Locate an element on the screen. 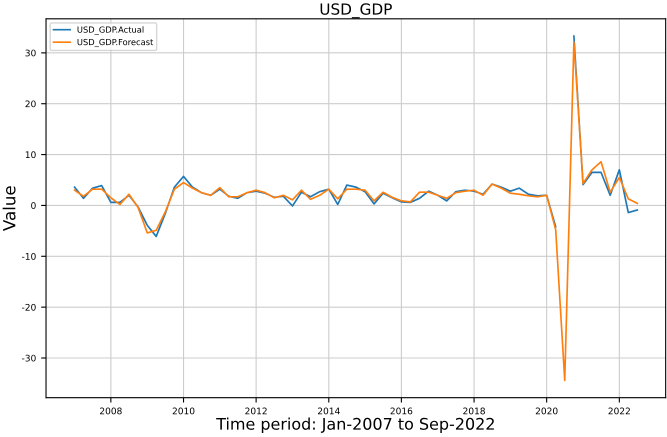 Image resolution: width=667 pixels, height=437 pixels. y-tick-label: 20 is located at coordinates (30, 104).